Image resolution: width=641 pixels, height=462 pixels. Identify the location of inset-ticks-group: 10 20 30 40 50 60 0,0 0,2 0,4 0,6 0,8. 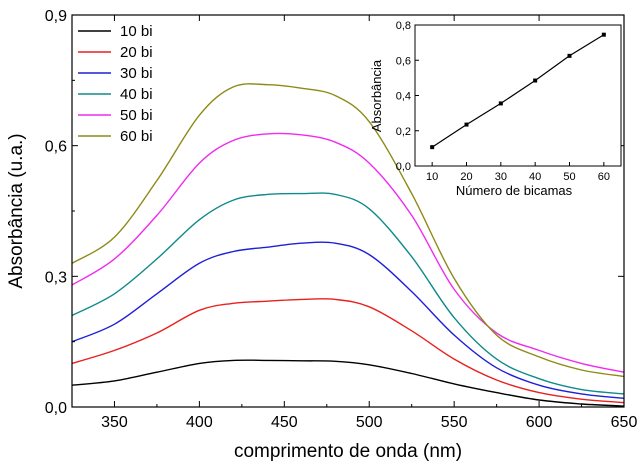
(503, 101).